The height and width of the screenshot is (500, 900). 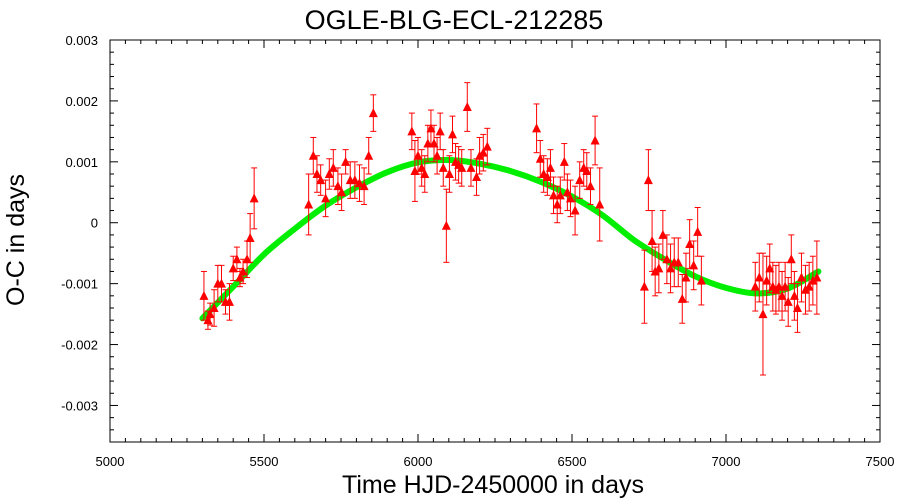 What do you see at coordinates (110, 461) in the screenshot?
I see `x-tick-label: 5000` at bounding box center [110, 461].